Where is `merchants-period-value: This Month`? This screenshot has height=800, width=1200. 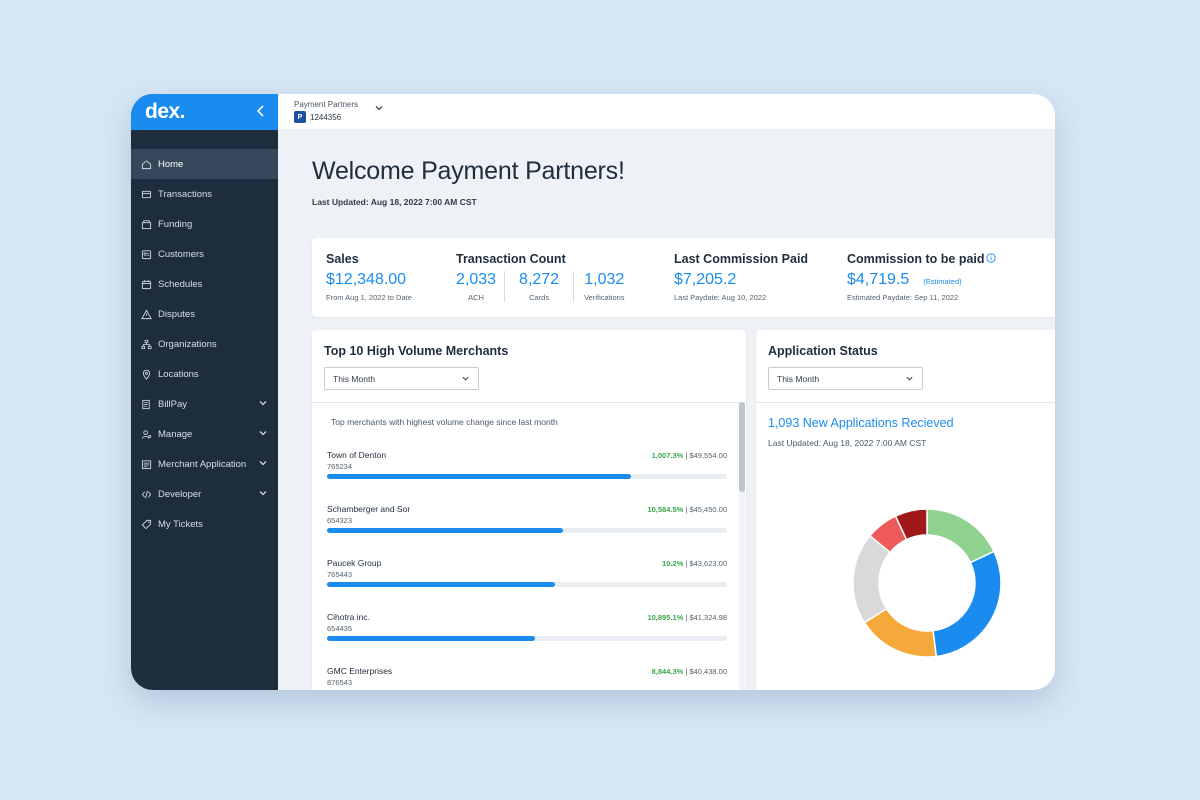 merchants-period-value: This Month is located at coordinates (354, 378).